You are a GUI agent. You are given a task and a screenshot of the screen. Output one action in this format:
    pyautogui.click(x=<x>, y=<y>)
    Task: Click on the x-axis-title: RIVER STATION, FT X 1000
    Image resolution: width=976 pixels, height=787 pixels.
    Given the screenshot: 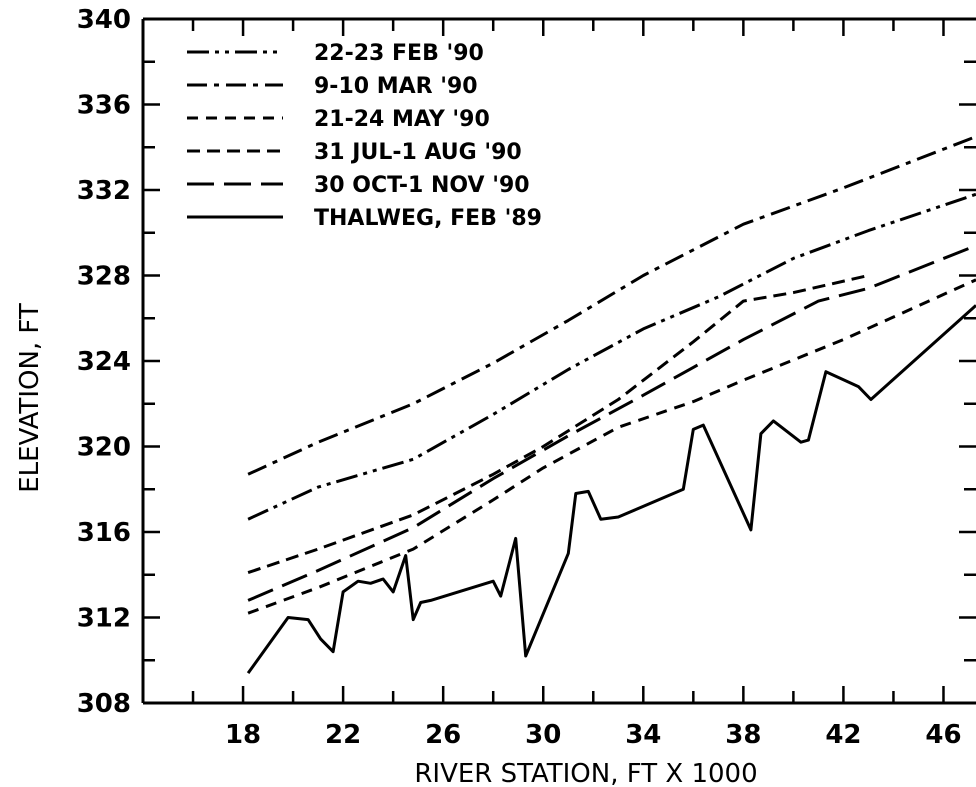 What is the action you would take?
    pyautogui.click(x=585, y=773)
    